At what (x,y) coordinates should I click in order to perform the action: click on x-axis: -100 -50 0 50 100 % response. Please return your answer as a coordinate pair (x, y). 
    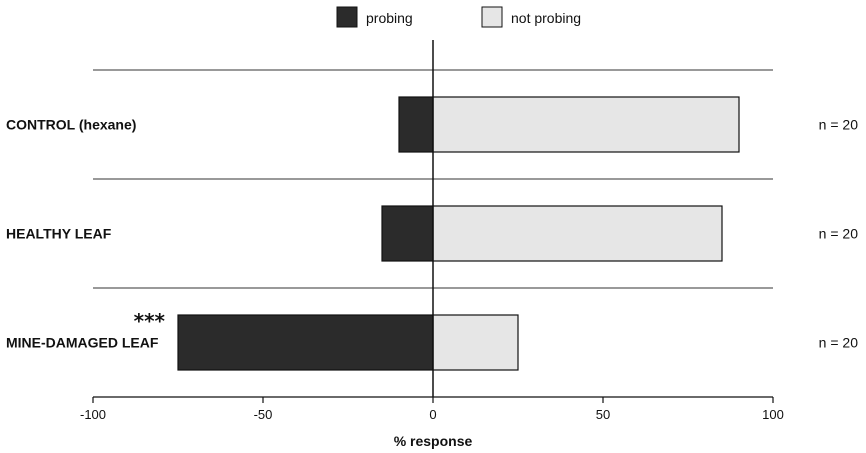
    Looking at the image, I should click on (432, 422).